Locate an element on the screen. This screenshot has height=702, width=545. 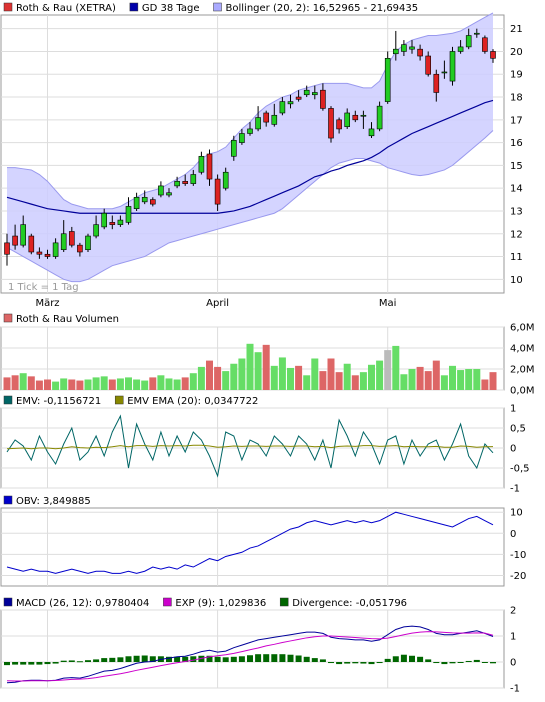
legend-label: Bollinger (20, 2): 16,52965 - 21,69435 is located at coordinates (322, 8).